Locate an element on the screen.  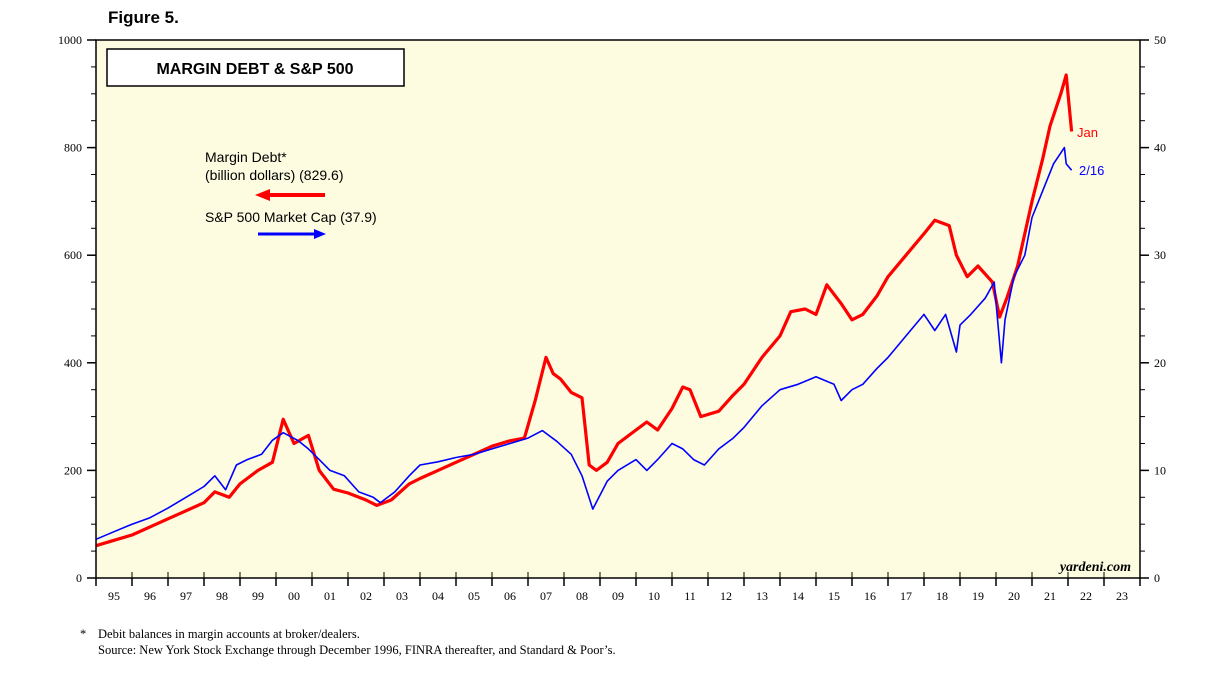
end-label-margin-debt: Jan is located at coordinates (1087, 132).